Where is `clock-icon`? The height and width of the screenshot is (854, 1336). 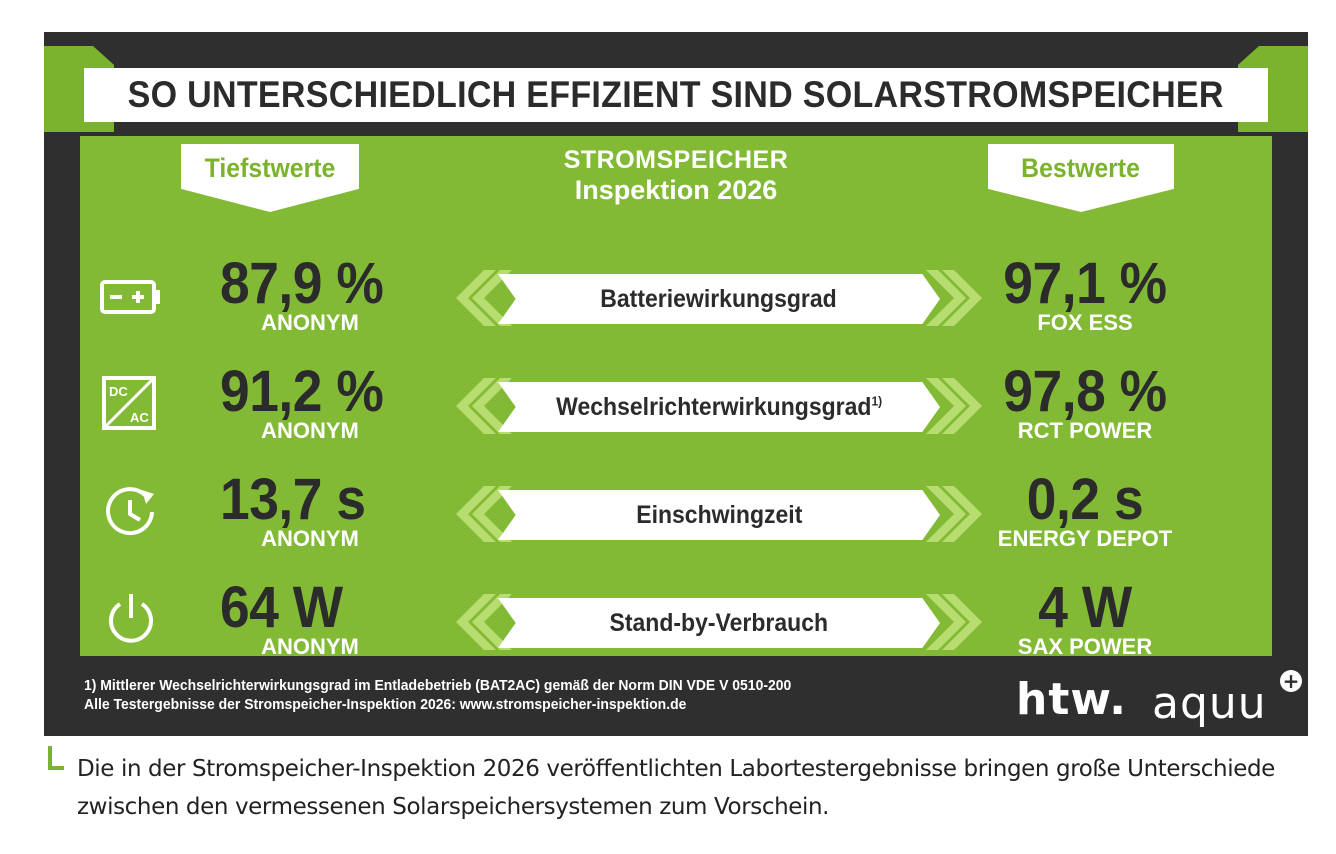
clock-icon is located at coordinates (130, 511).